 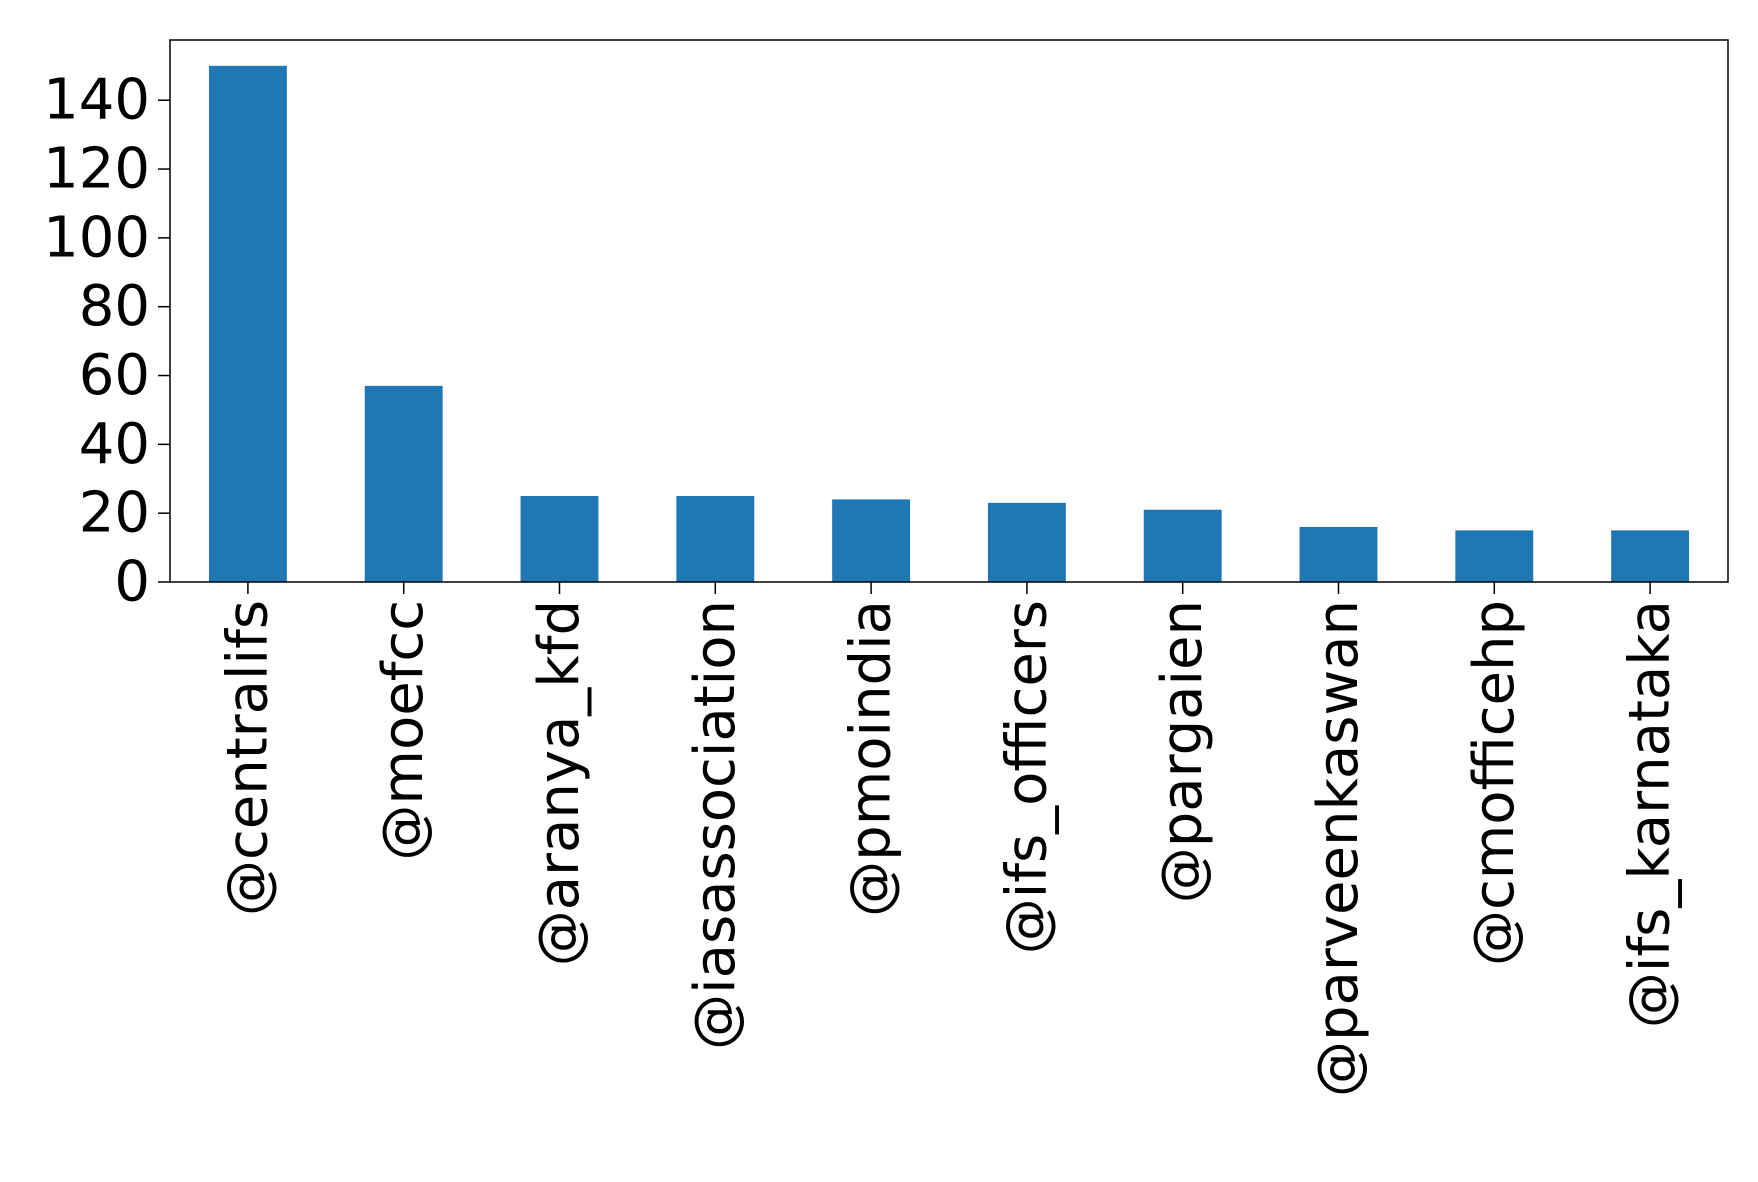 I want to click on x-tick-label: @cmofficehp, so click(x=1494, y=783).